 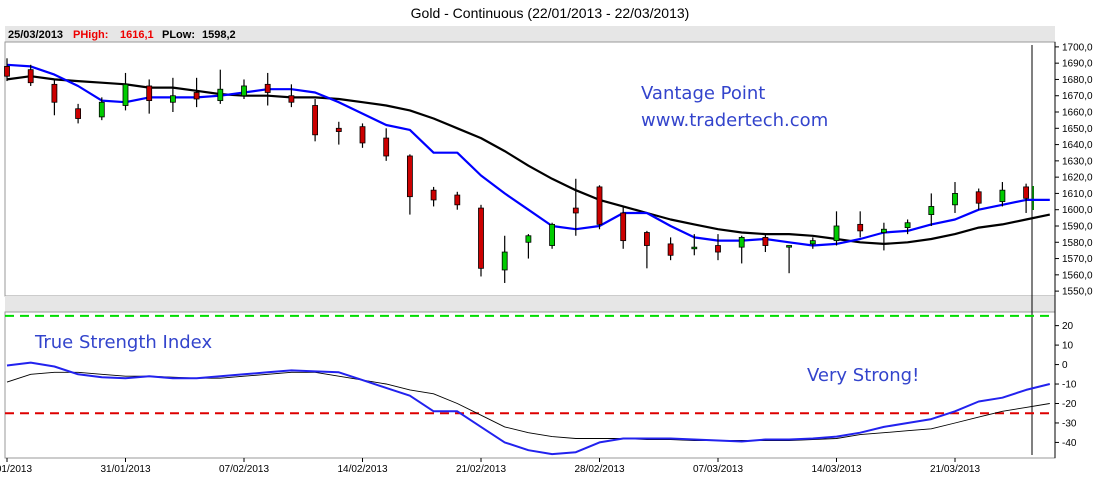 I want to click on tsi-tick-label: 0, so click(x=1065, y=365).